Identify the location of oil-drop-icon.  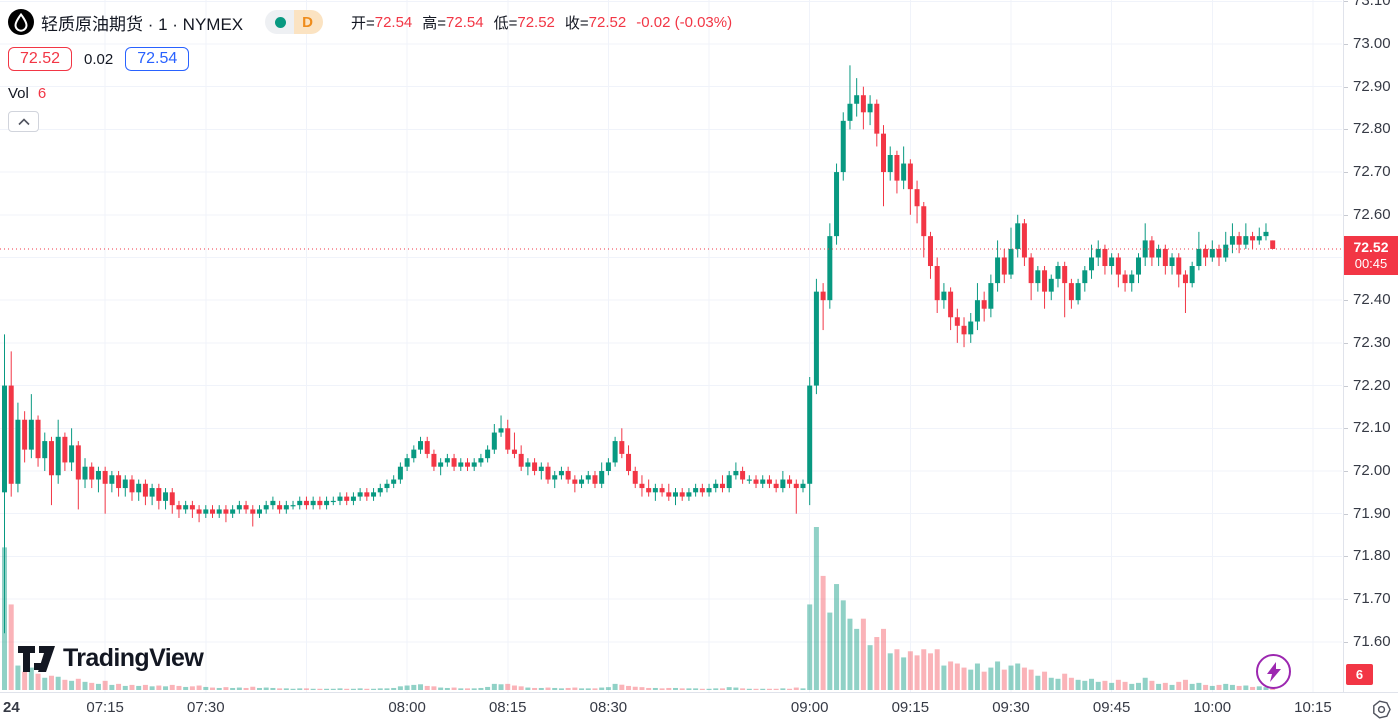
(21, 22).